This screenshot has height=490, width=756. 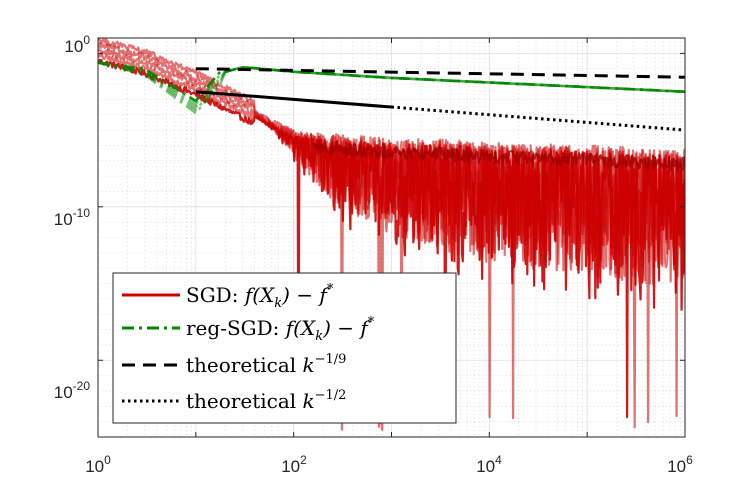 I want to click on x-tick-label: 10⁴, so click(x=489, y=464).